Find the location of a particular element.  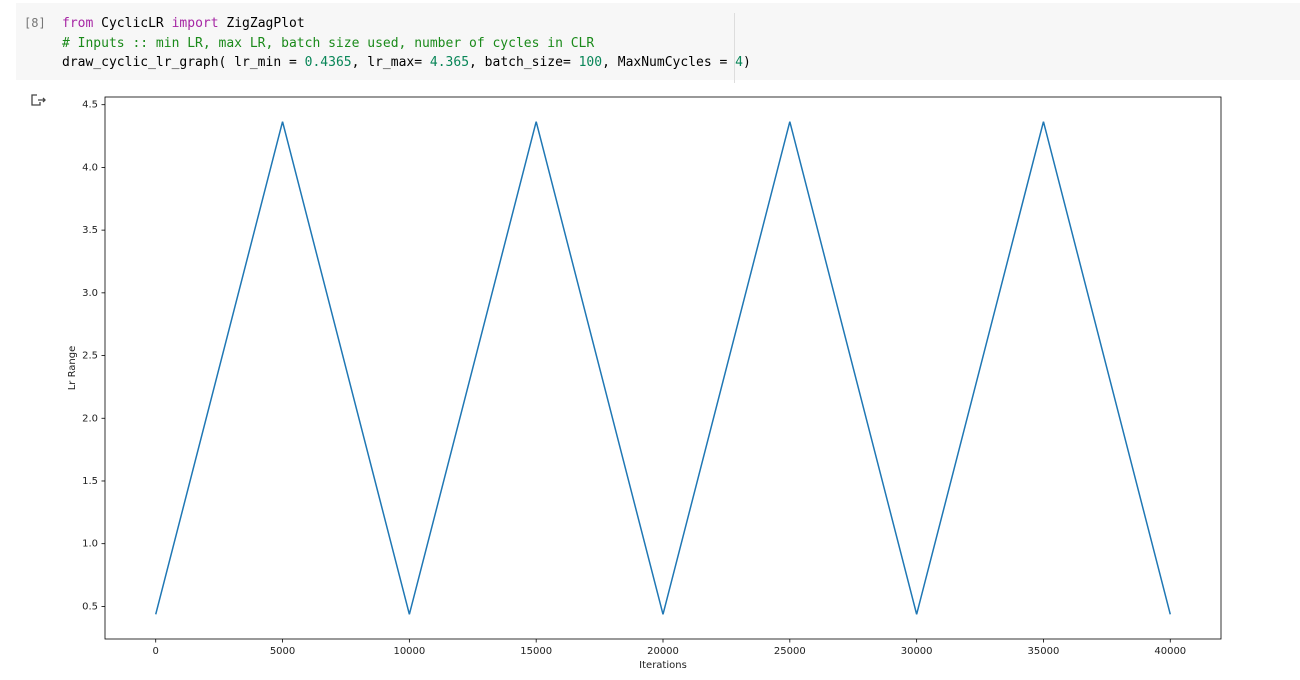

y-tick-label: 0.5 is located at coordinates (90, 606).